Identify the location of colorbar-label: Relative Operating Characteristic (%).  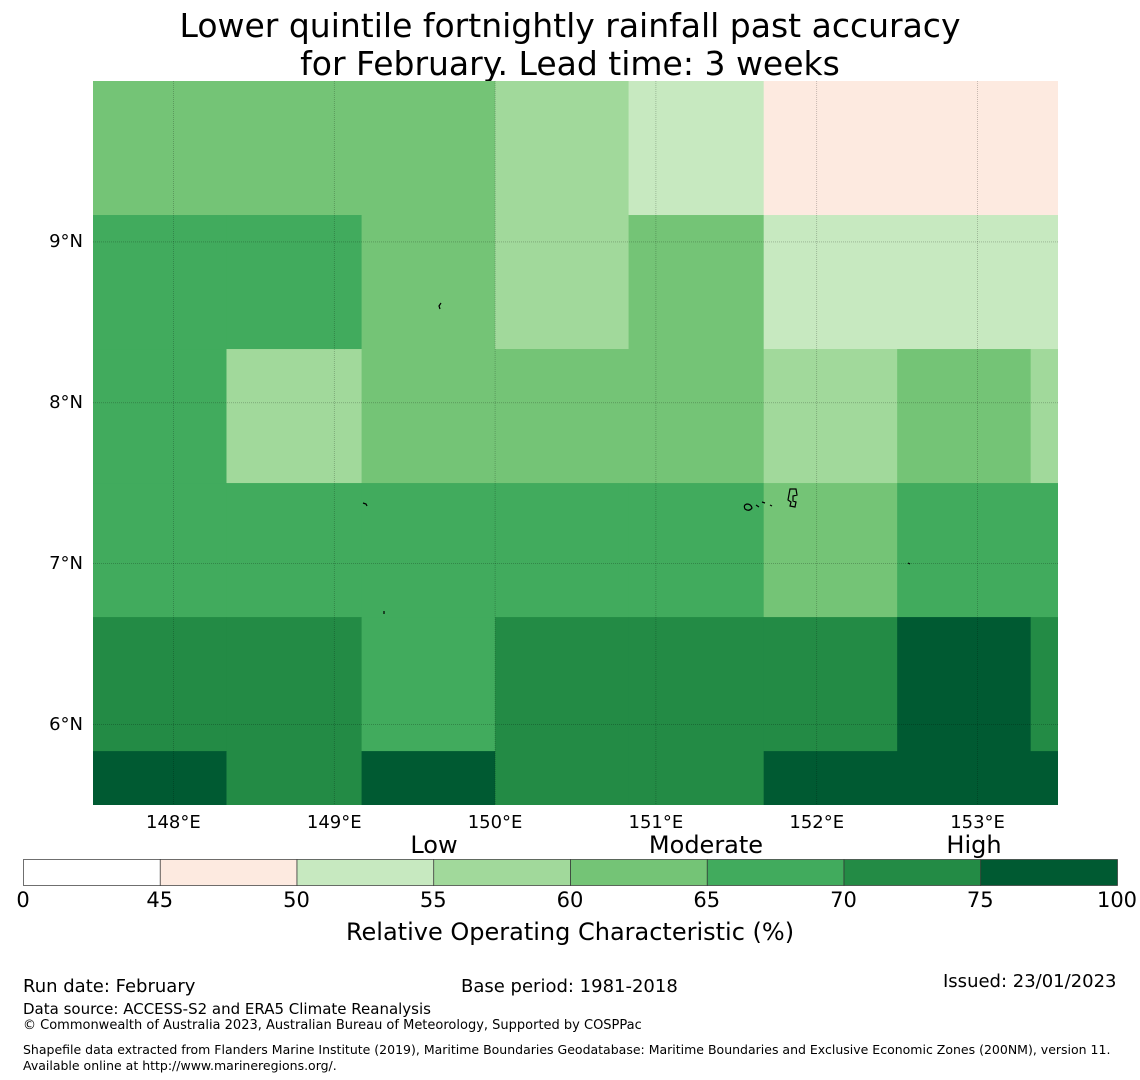
(570, 932).